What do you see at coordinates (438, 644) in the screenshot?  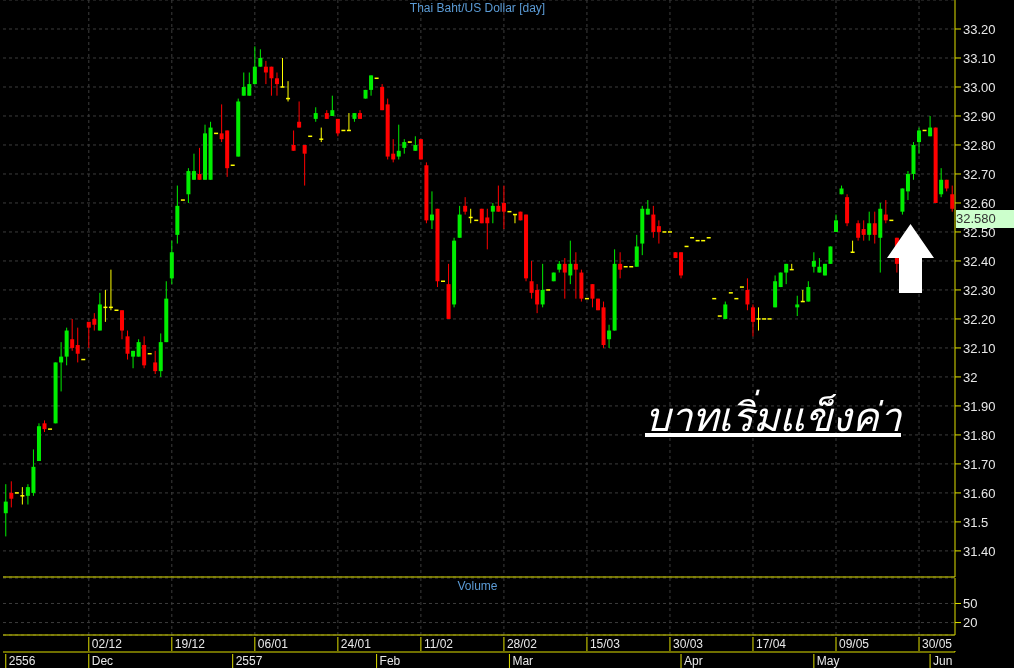 I see `x-tick-label: 11/02` at bounding box center [438, 644].